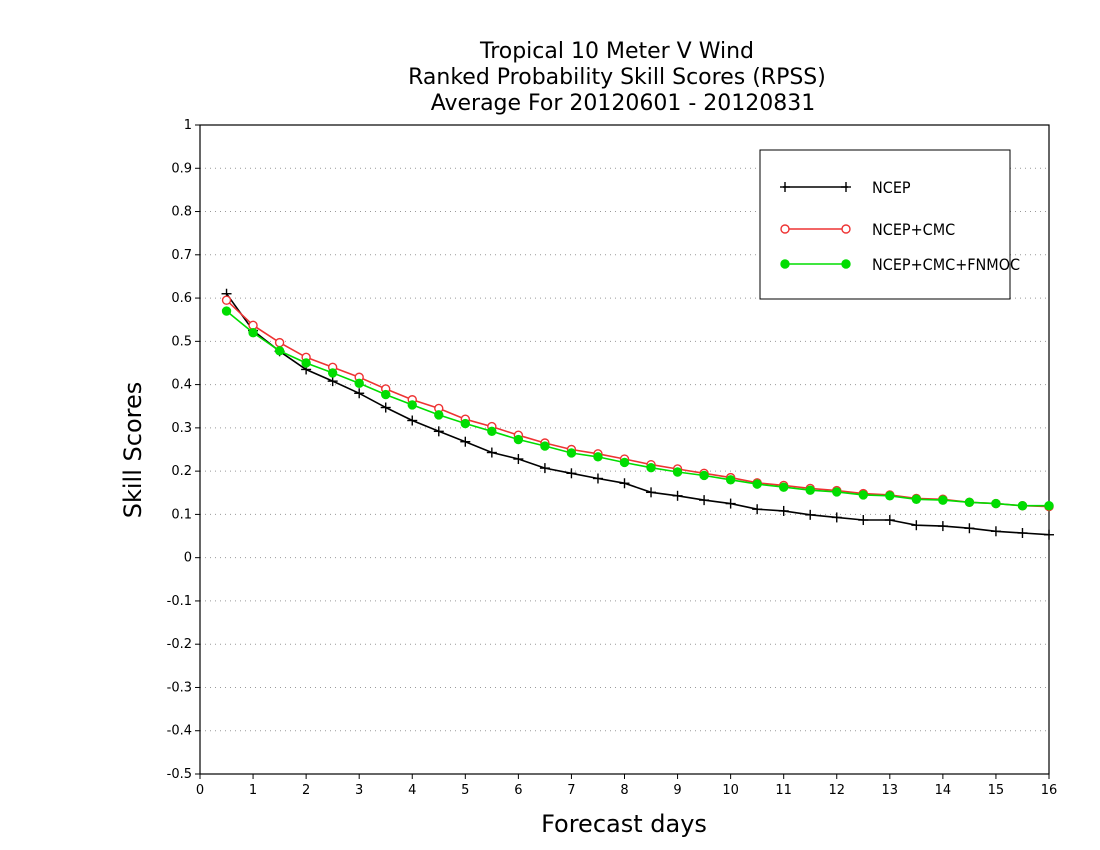 This screenshot has width=1100, height=850. I want to click on chart-title-line-3: Average For 20120601 - 20120831, so click(623, 103).